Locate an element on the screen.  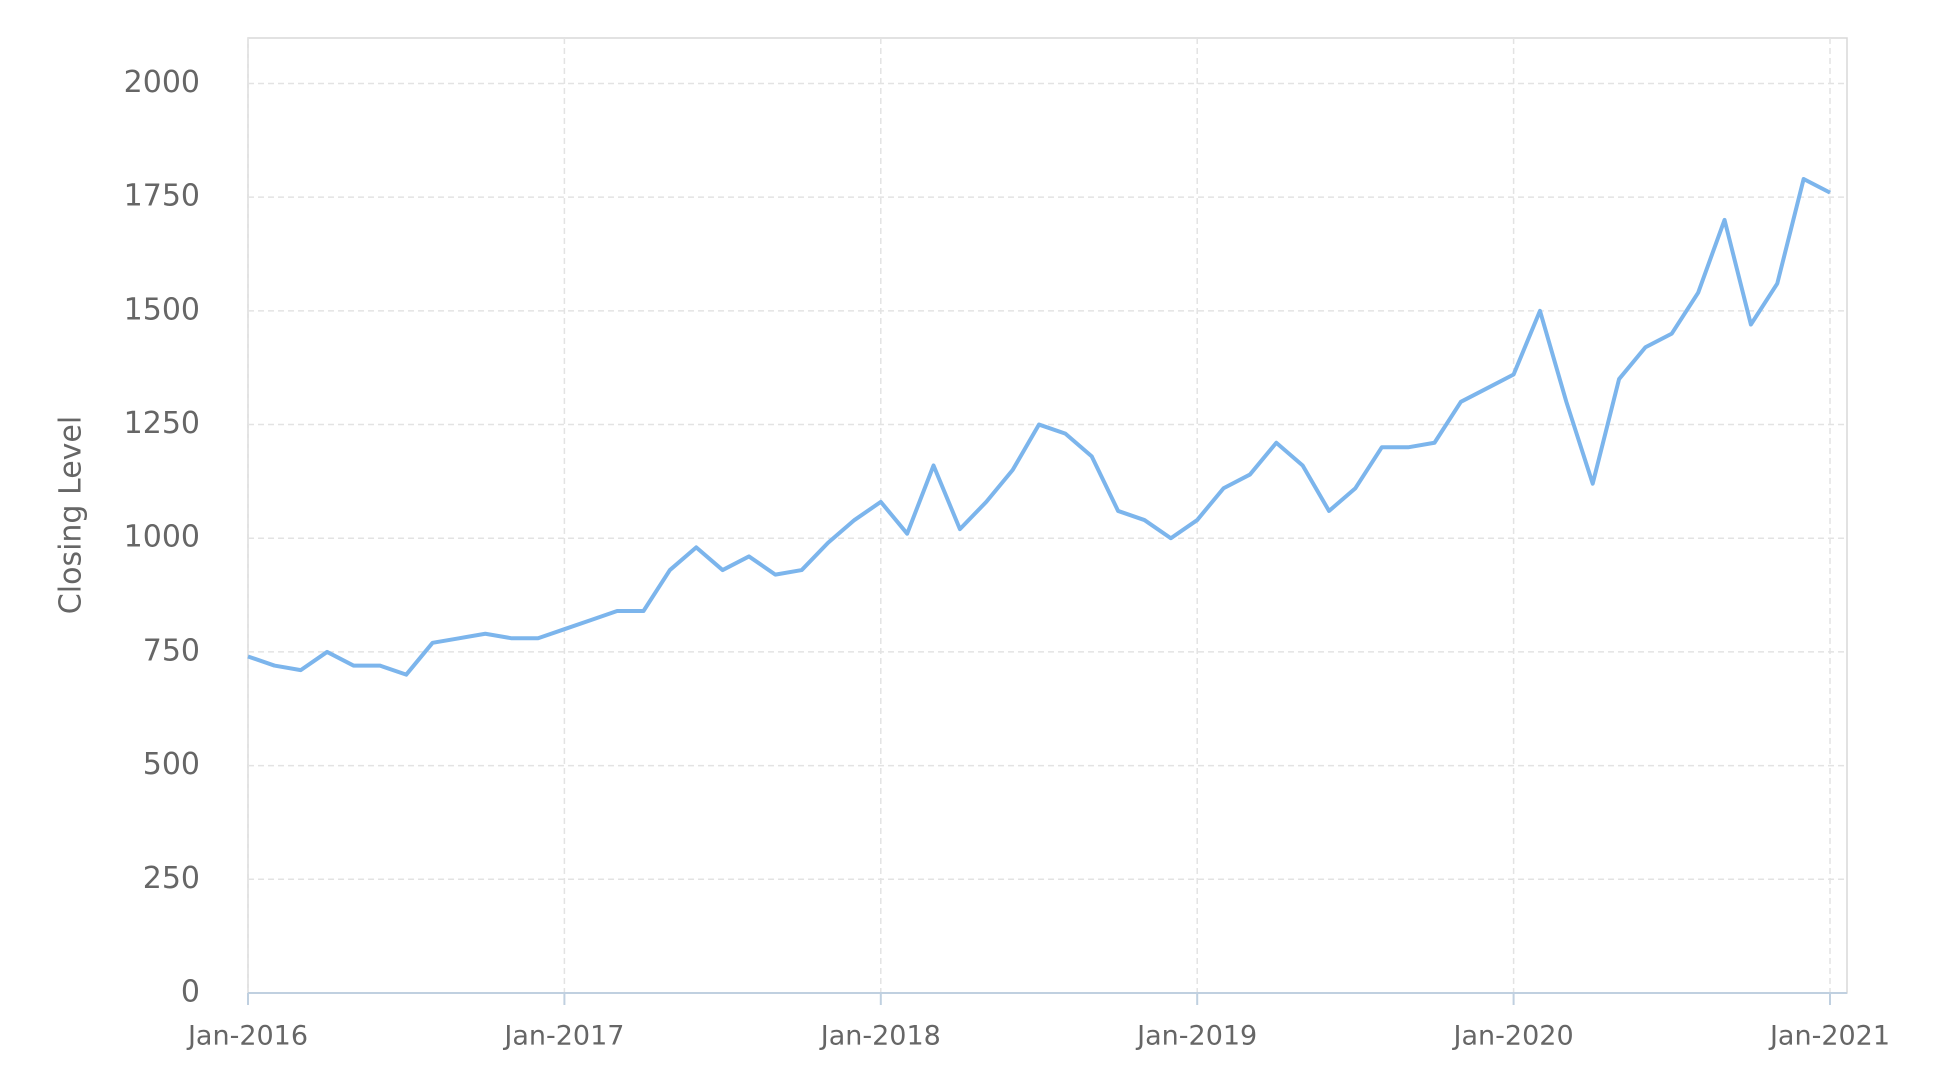
y-tick-label: 2000 is located at coordinates (162, 82).